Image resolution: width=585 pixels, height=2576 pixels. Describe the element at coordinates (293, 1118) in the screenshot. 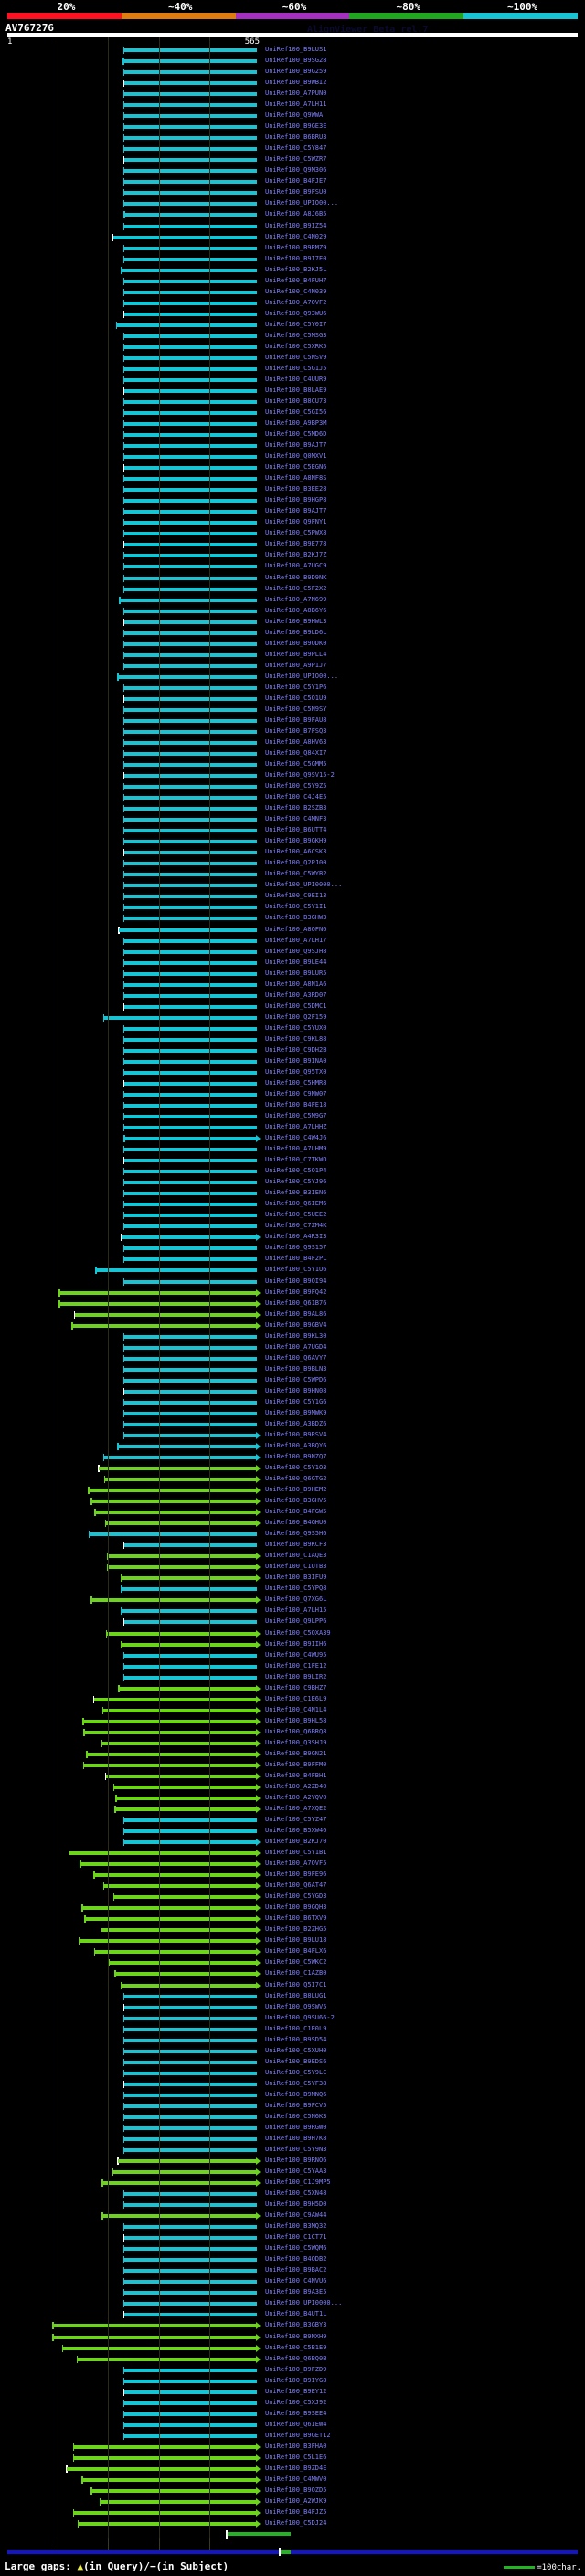

I see `hit-row: UniRef100_C5M9G7` at that location.